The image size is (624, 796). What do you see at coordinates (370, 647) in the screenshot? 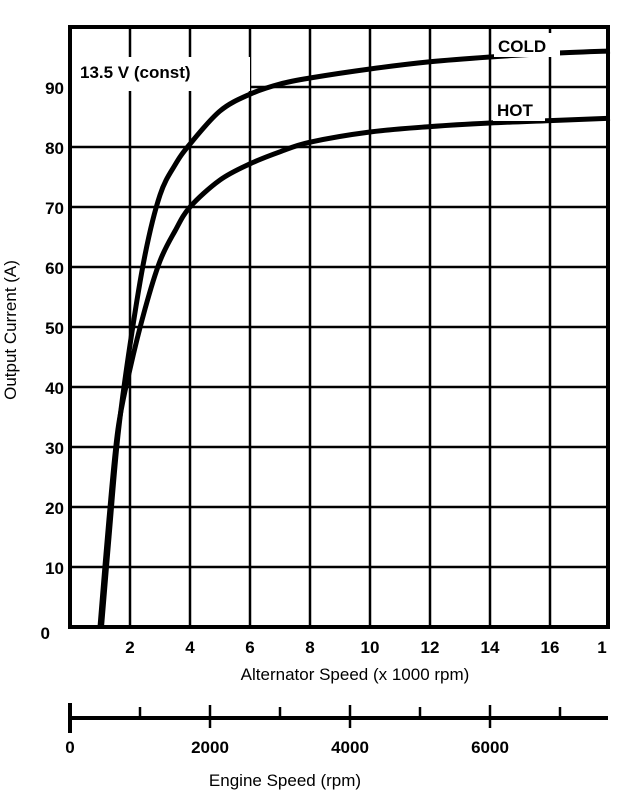
I see `x-tick-label: 10` at bounding box center [370, 647].